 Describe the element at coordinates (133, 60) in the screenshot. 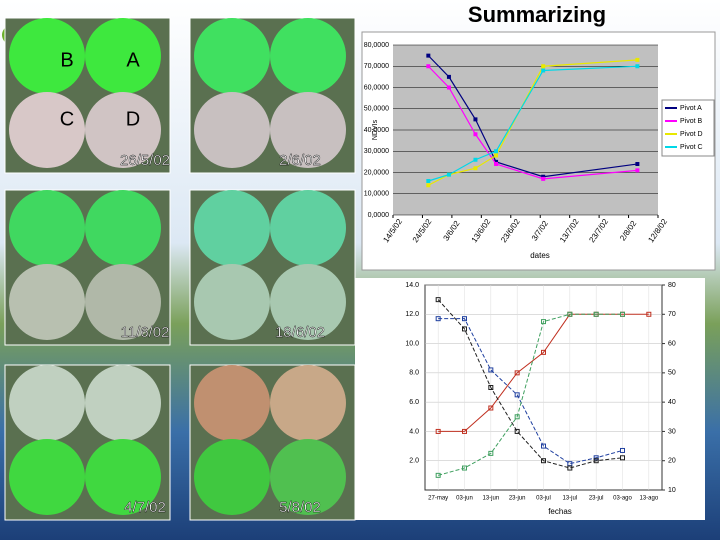

I see `pivot-letter: A` at that location.